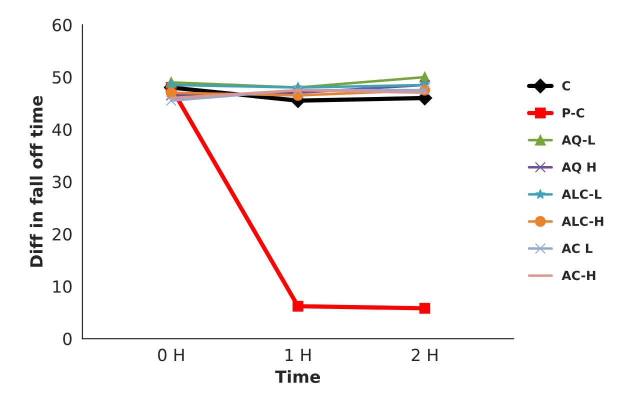 The image size is (634, 413). I want to click on y-tick-label: 60, so click(62, 25).